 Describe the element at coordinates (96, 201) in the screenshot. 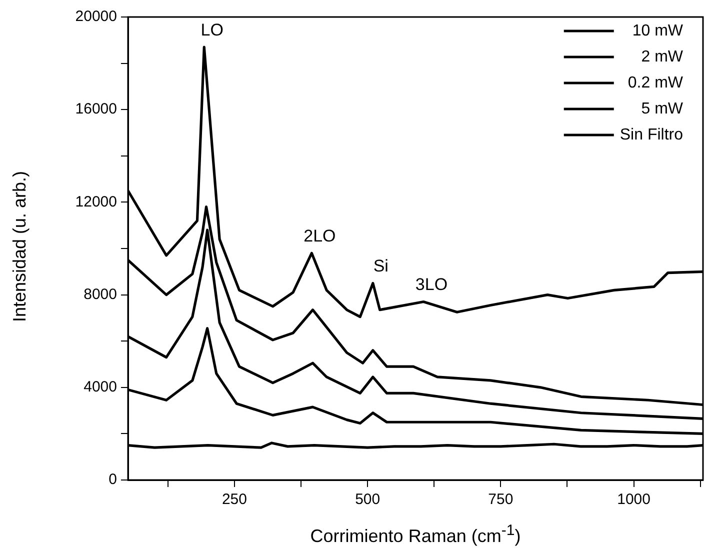

I see `y-tick-label: 12000` at that location.